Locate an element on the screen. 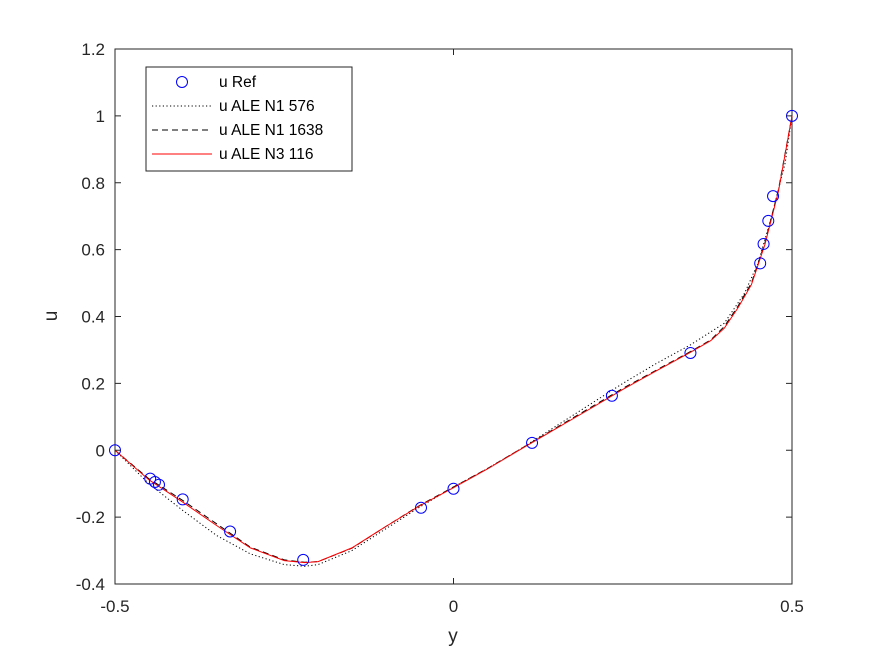 Image resolution: width=875 pixels, height=656 pixels. y-tick-label: 0.6 is located at coordinates (93, 250).